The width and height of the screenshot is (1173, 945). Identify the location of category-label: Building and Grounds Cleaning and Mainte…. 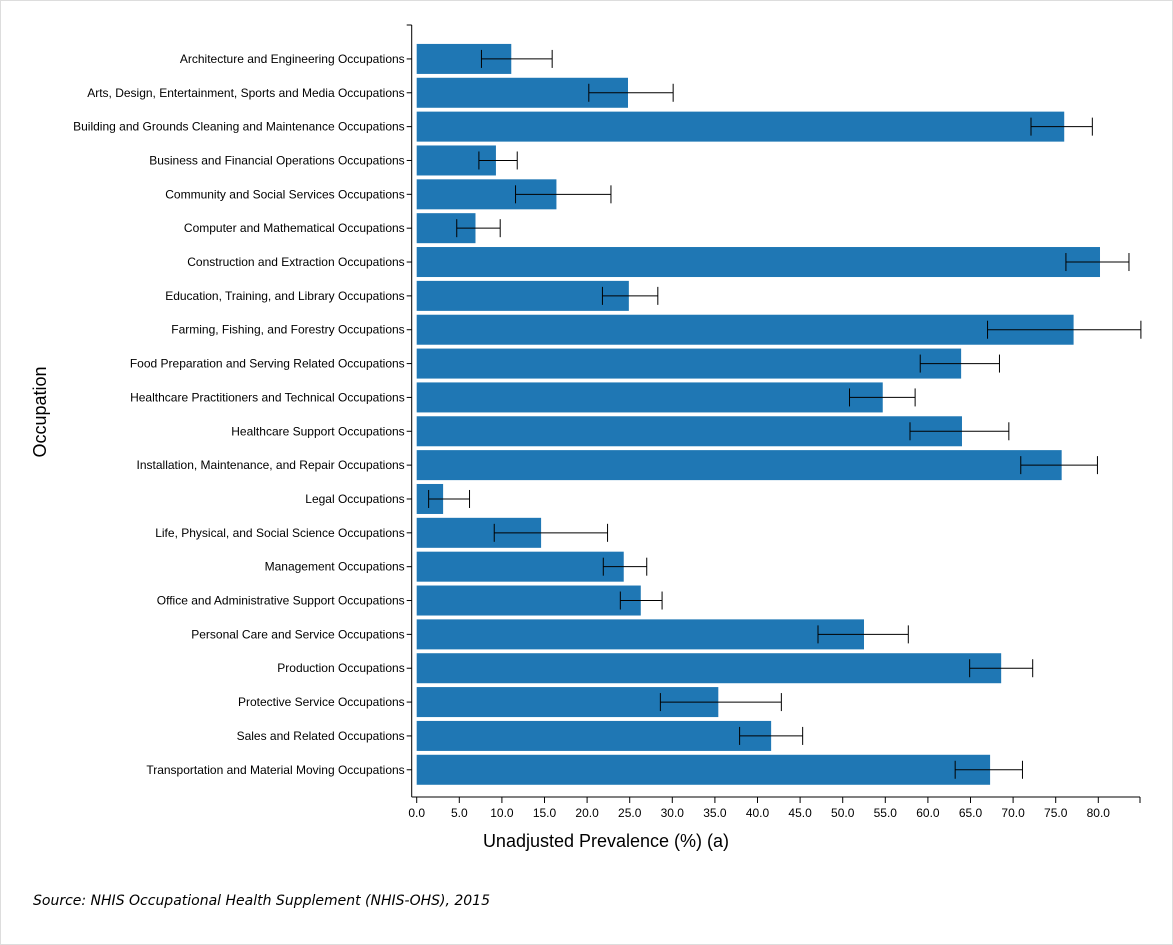
(239, 127).